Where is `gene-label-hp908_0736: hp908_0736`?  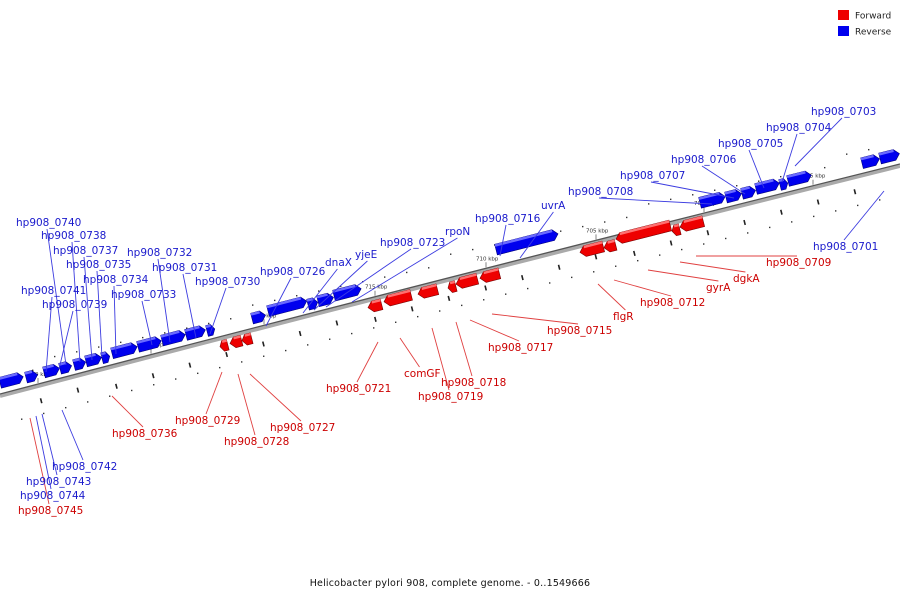
gene-label-hp908_0736: hp908_0736 is located at coordinates (145, 434).